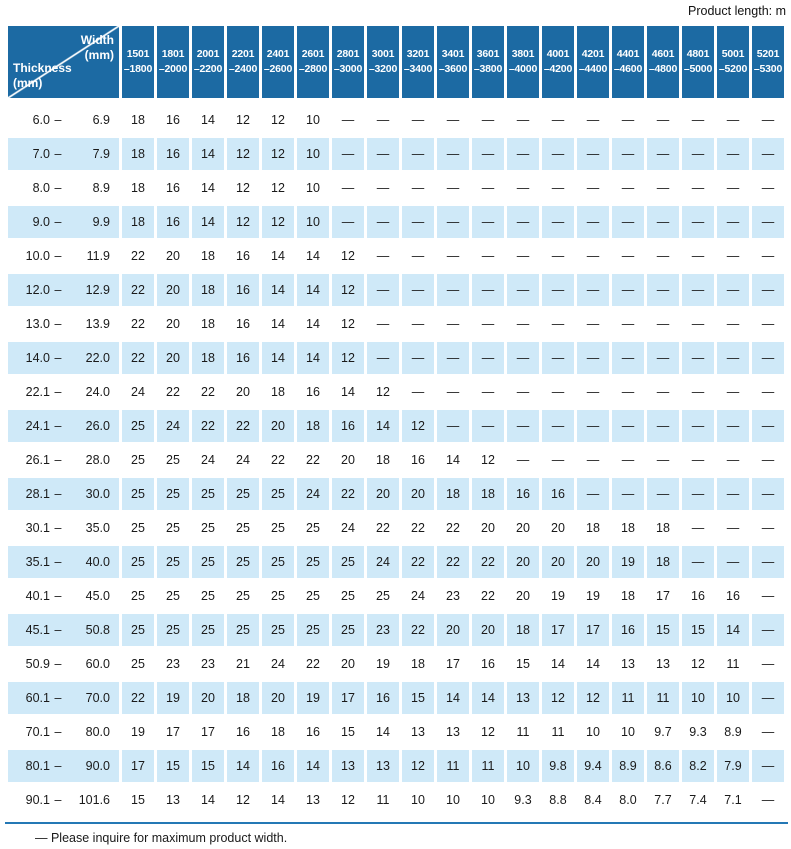  Describe the element at coordinates (418, 64) in the screenshot. I see `column-header-width-range: 3201 –3400` at that location.